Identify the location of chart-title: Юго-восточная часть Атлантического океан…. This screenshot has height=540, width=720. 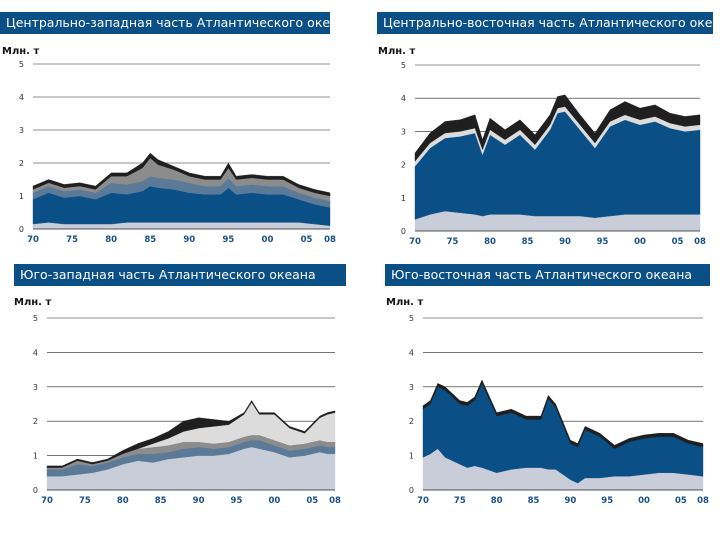
(547, 275).